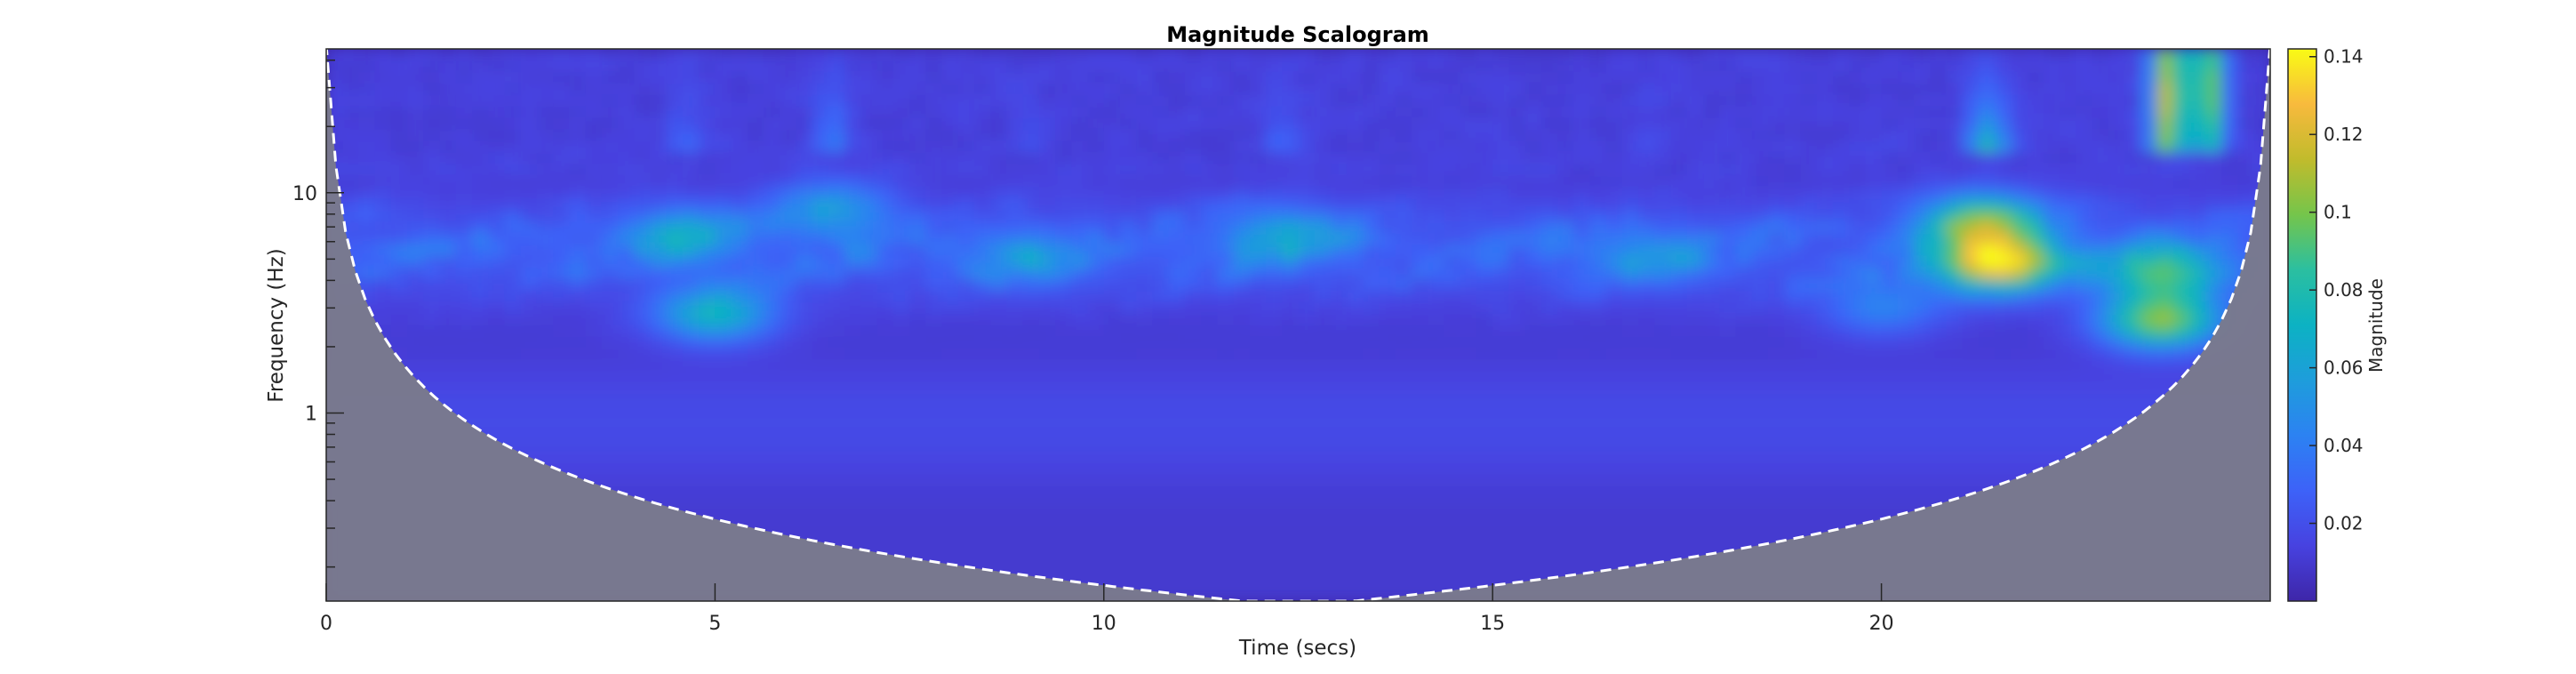 The image size is (2576, 674). I want to click on colorbar-gradient, so click(2302, 325).